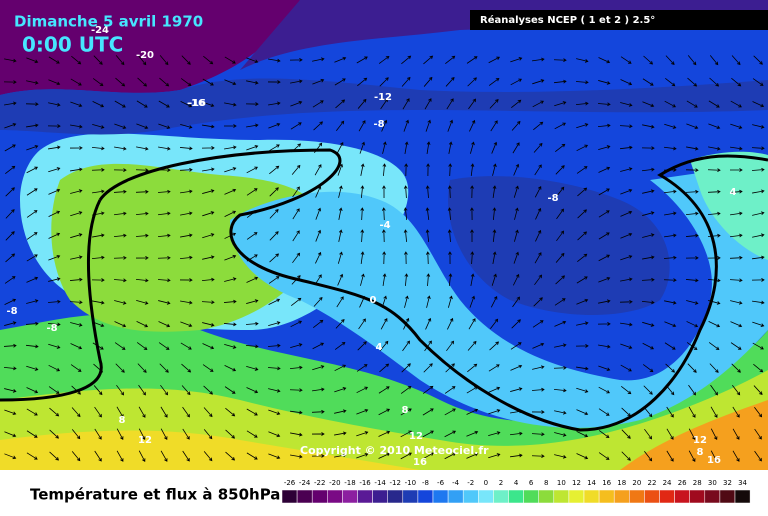  Describe the element at coordinates (365, 483) in the screenshot. I see `colorbar-label: -16` at that location.